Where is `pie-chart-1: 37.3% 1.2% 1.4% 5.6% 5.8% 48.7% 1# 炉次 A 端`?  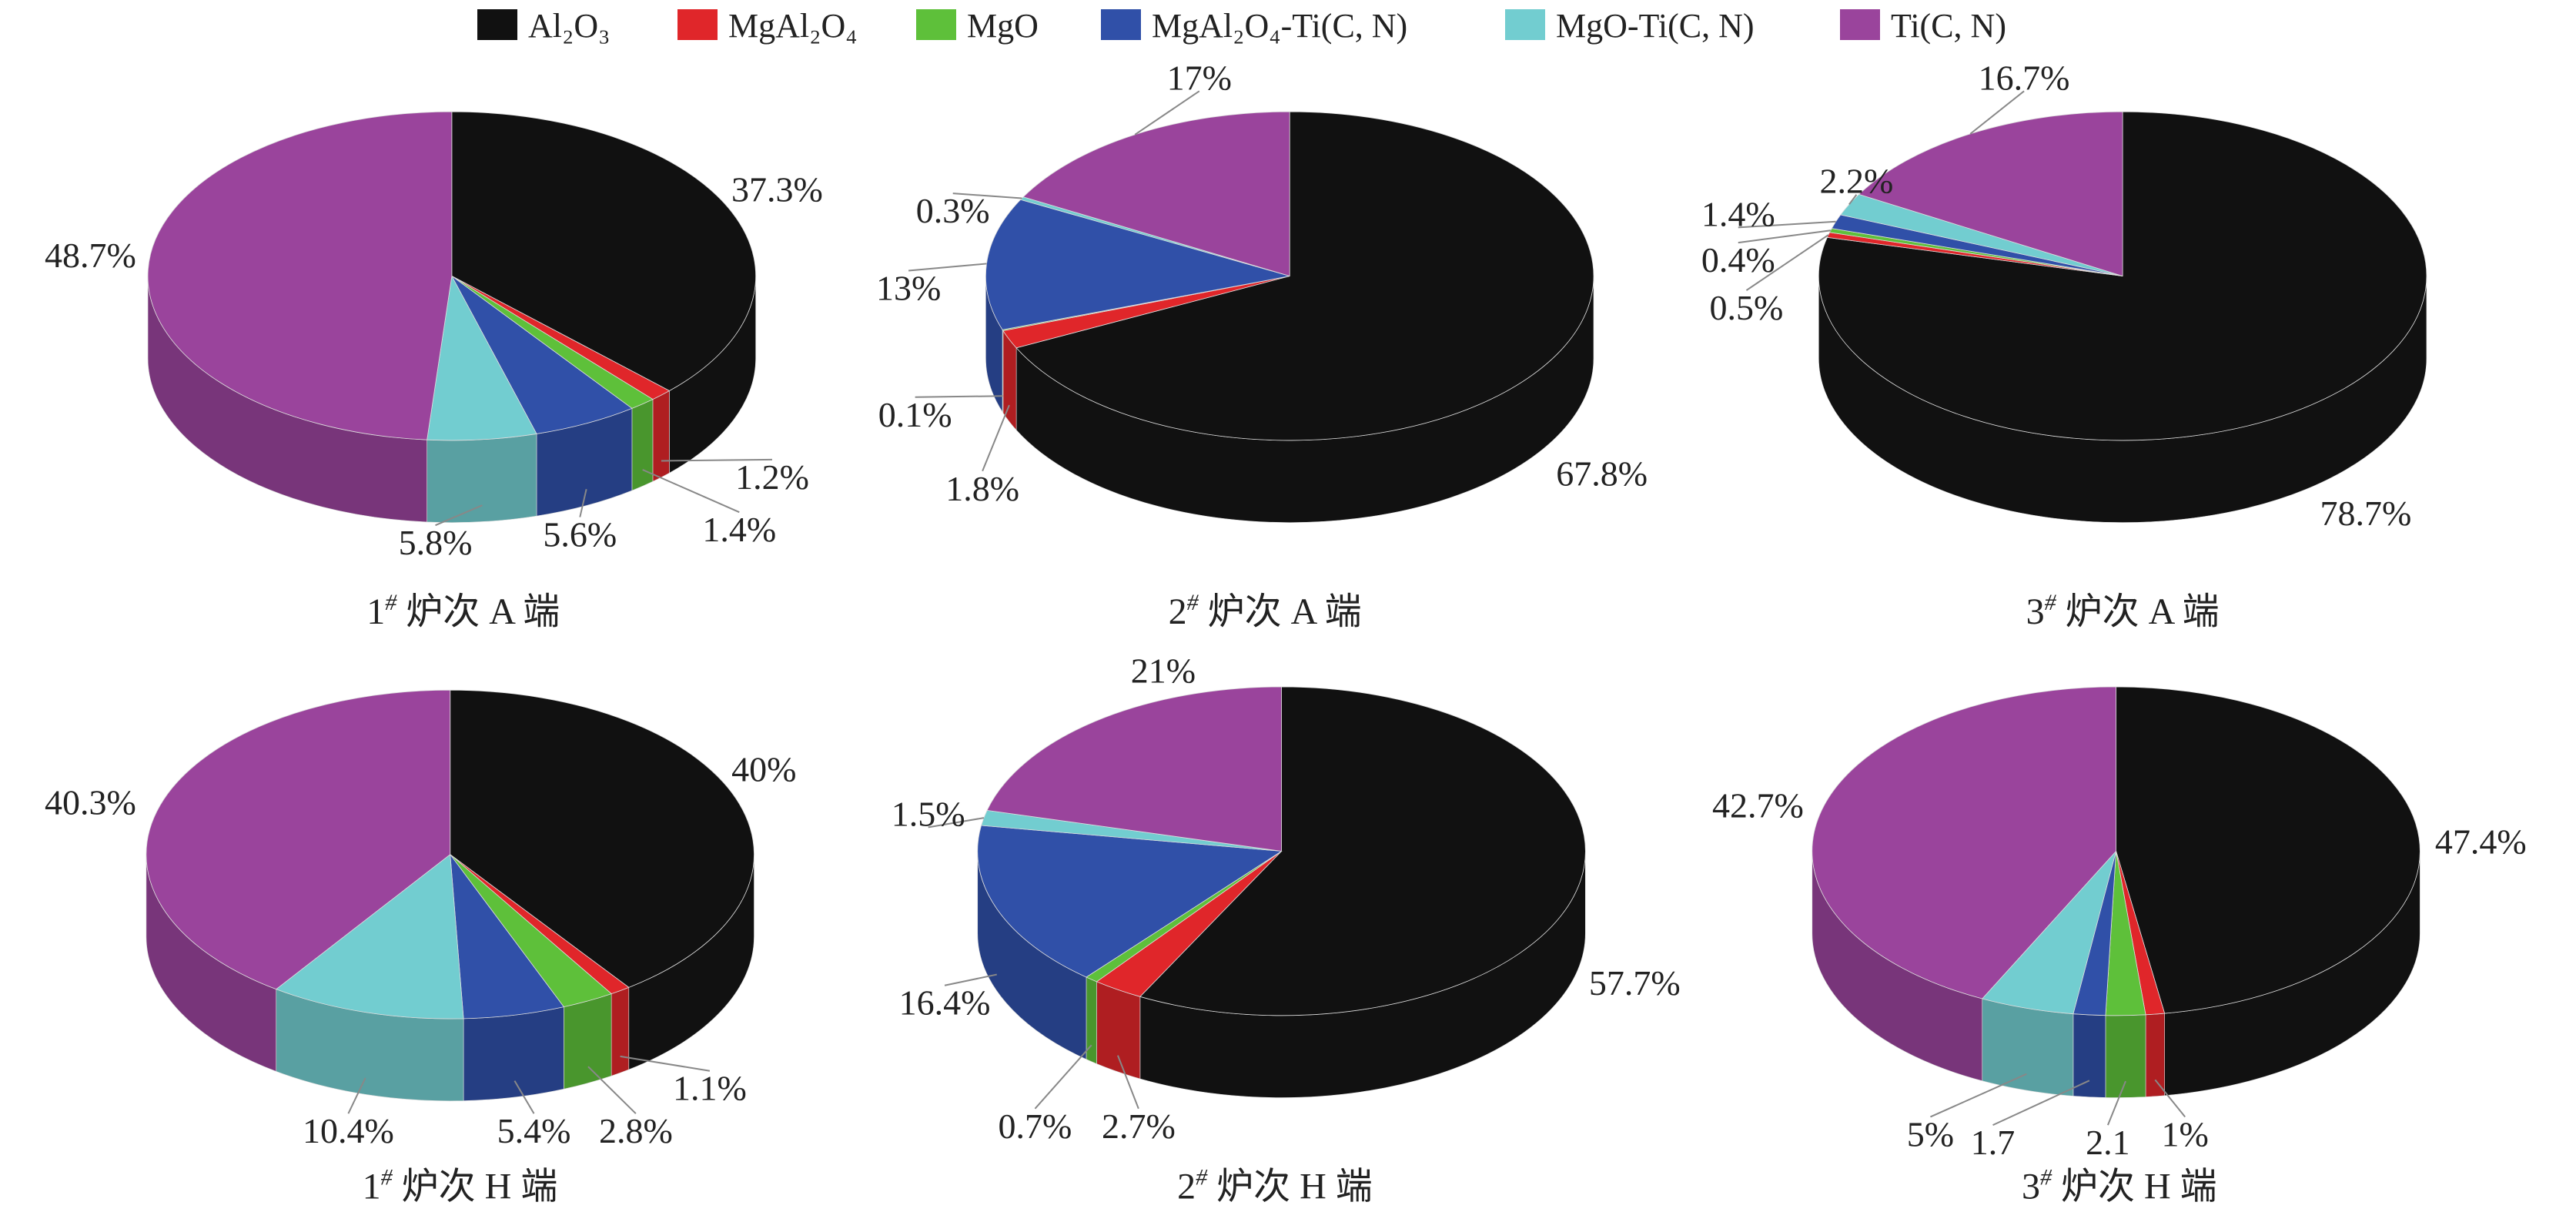
pie-chart-1: 37.3% 1.2% 1.4% 5.6% 5.8% 48.7% 1# 炉次 A 端 is located at coordinates (434, 371).